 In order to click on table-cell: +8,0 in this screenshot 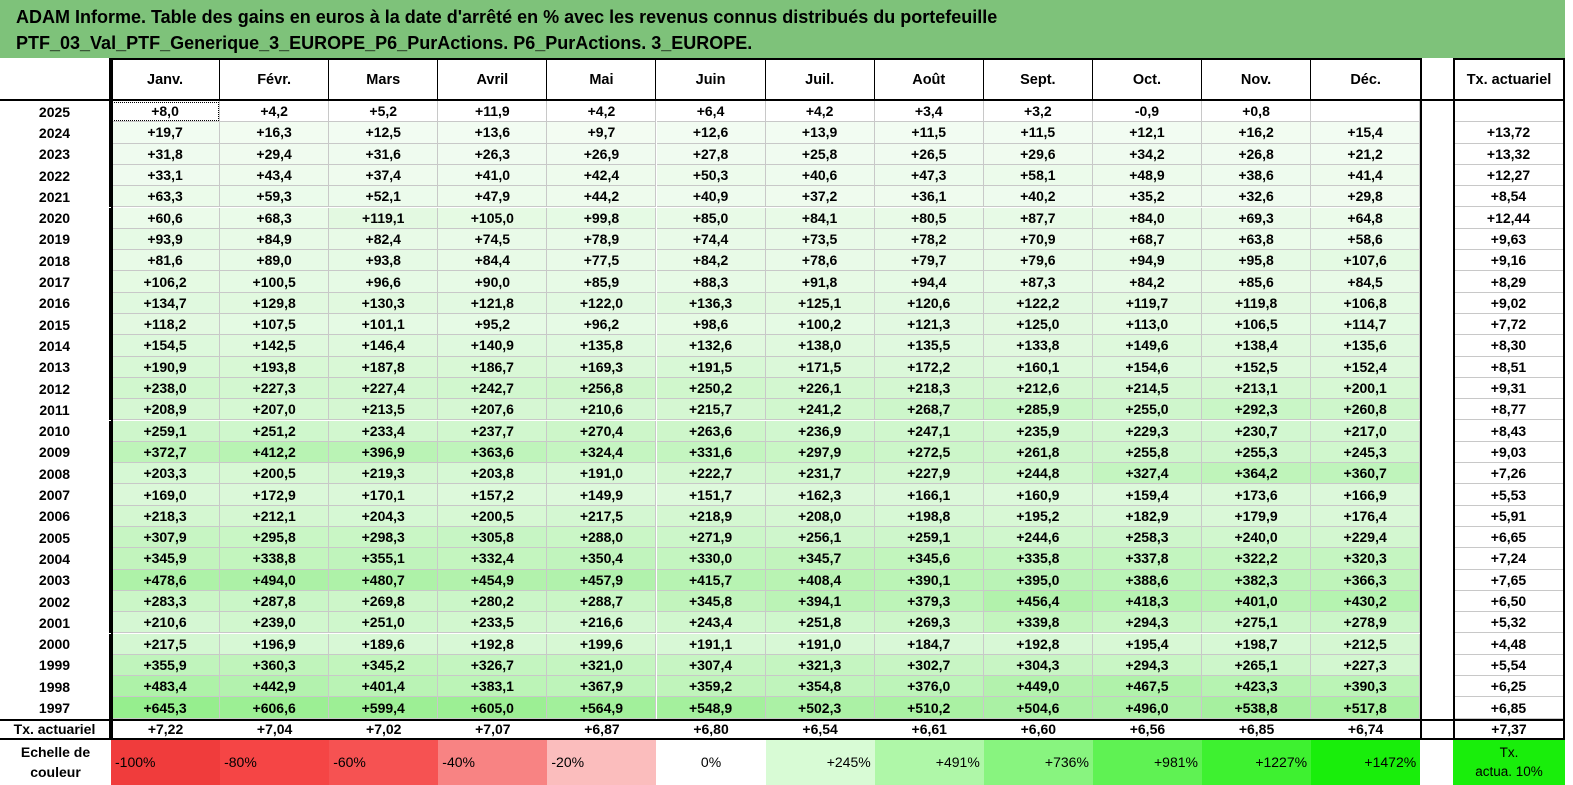, I will do `click(166, 112)`.